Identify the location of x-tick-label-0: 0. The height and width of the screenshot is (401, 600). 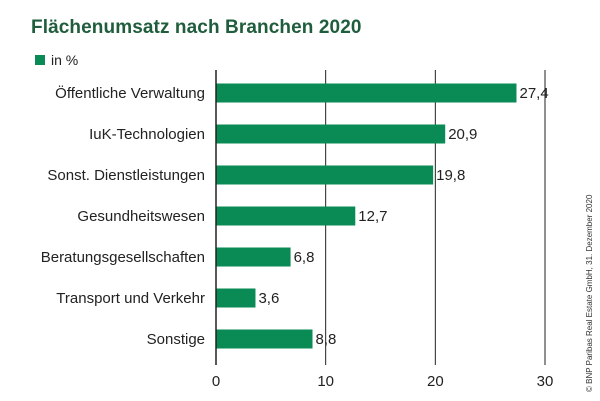
(216, 381).